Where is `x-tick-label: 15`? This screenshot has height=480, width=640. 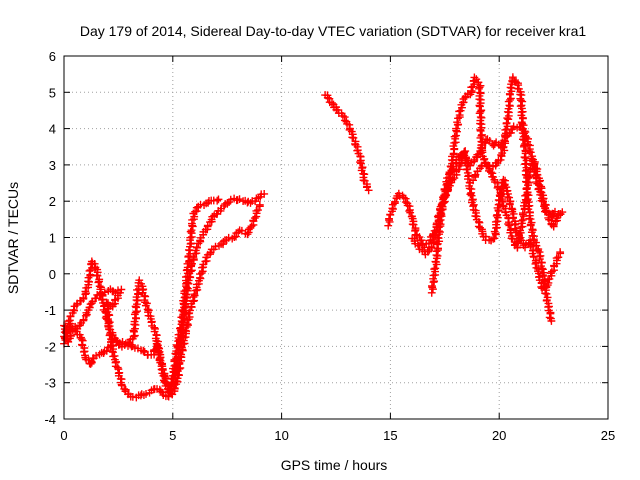
x-tick-label: 15 is located at coordinates (390, 435).